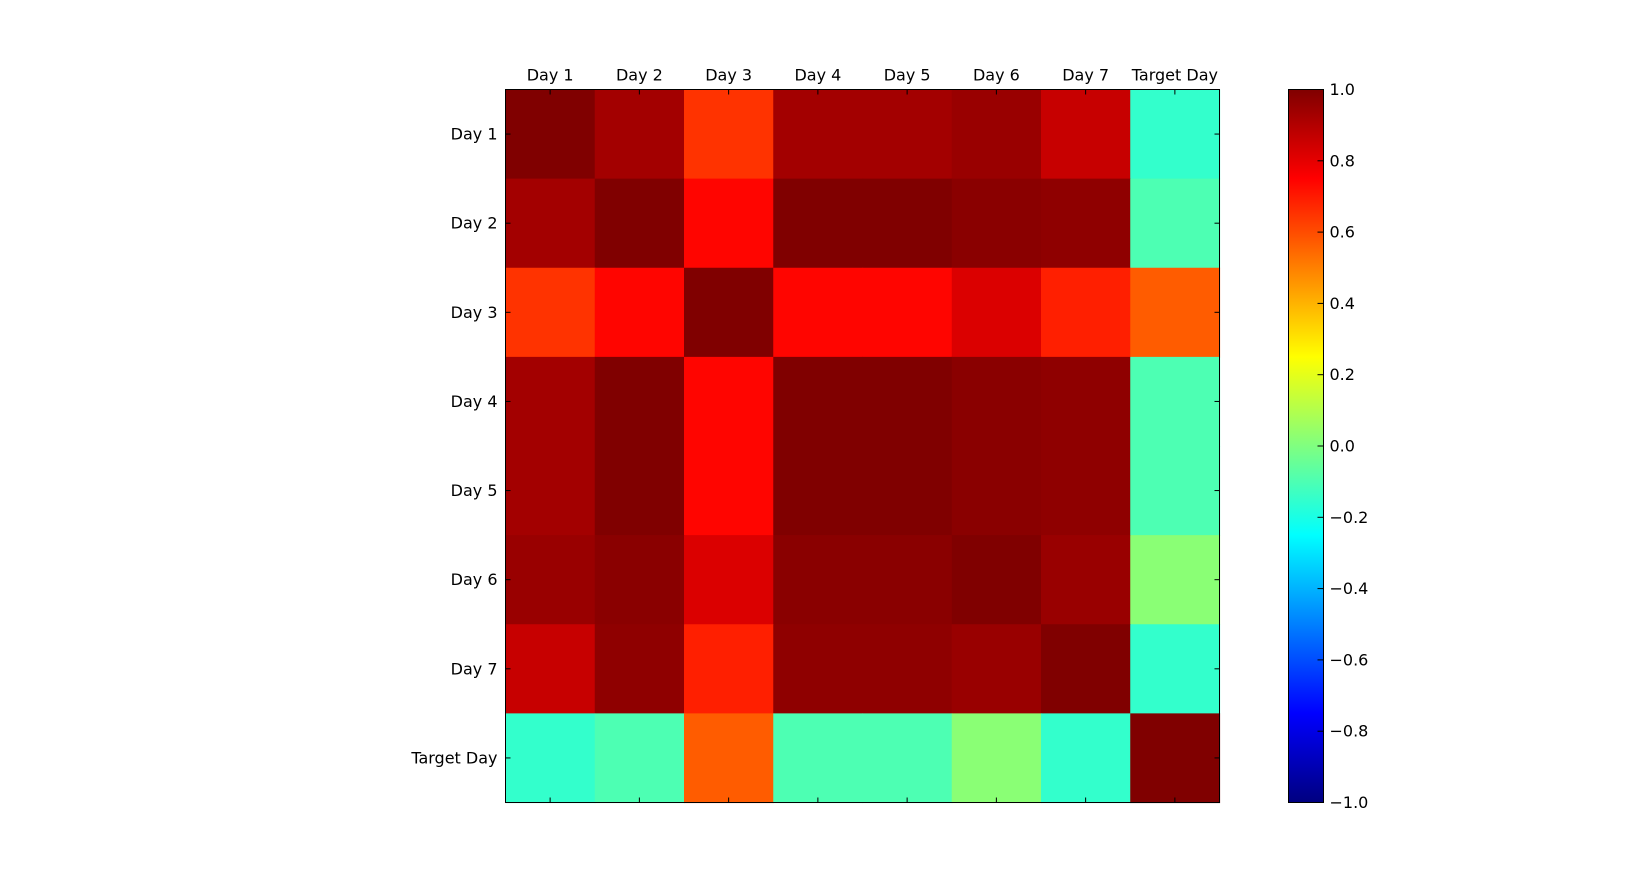  What do you see at coordinates (1349, 588) in the screenshot?
I see `colorbar-tick-label: −0.4` at bounding box center [1349, 588].